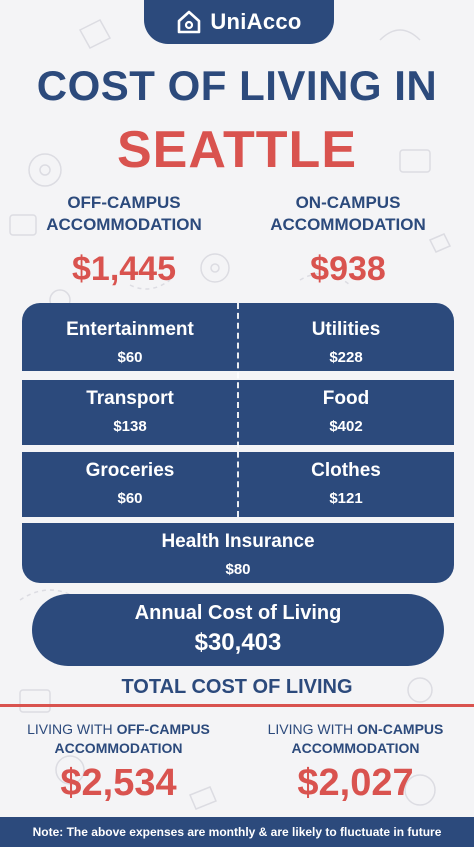 Image resolution: width=474 pixels, height=847 pixels. I want to click on total-off-campus-amount: $2,534, so click(118, 783).